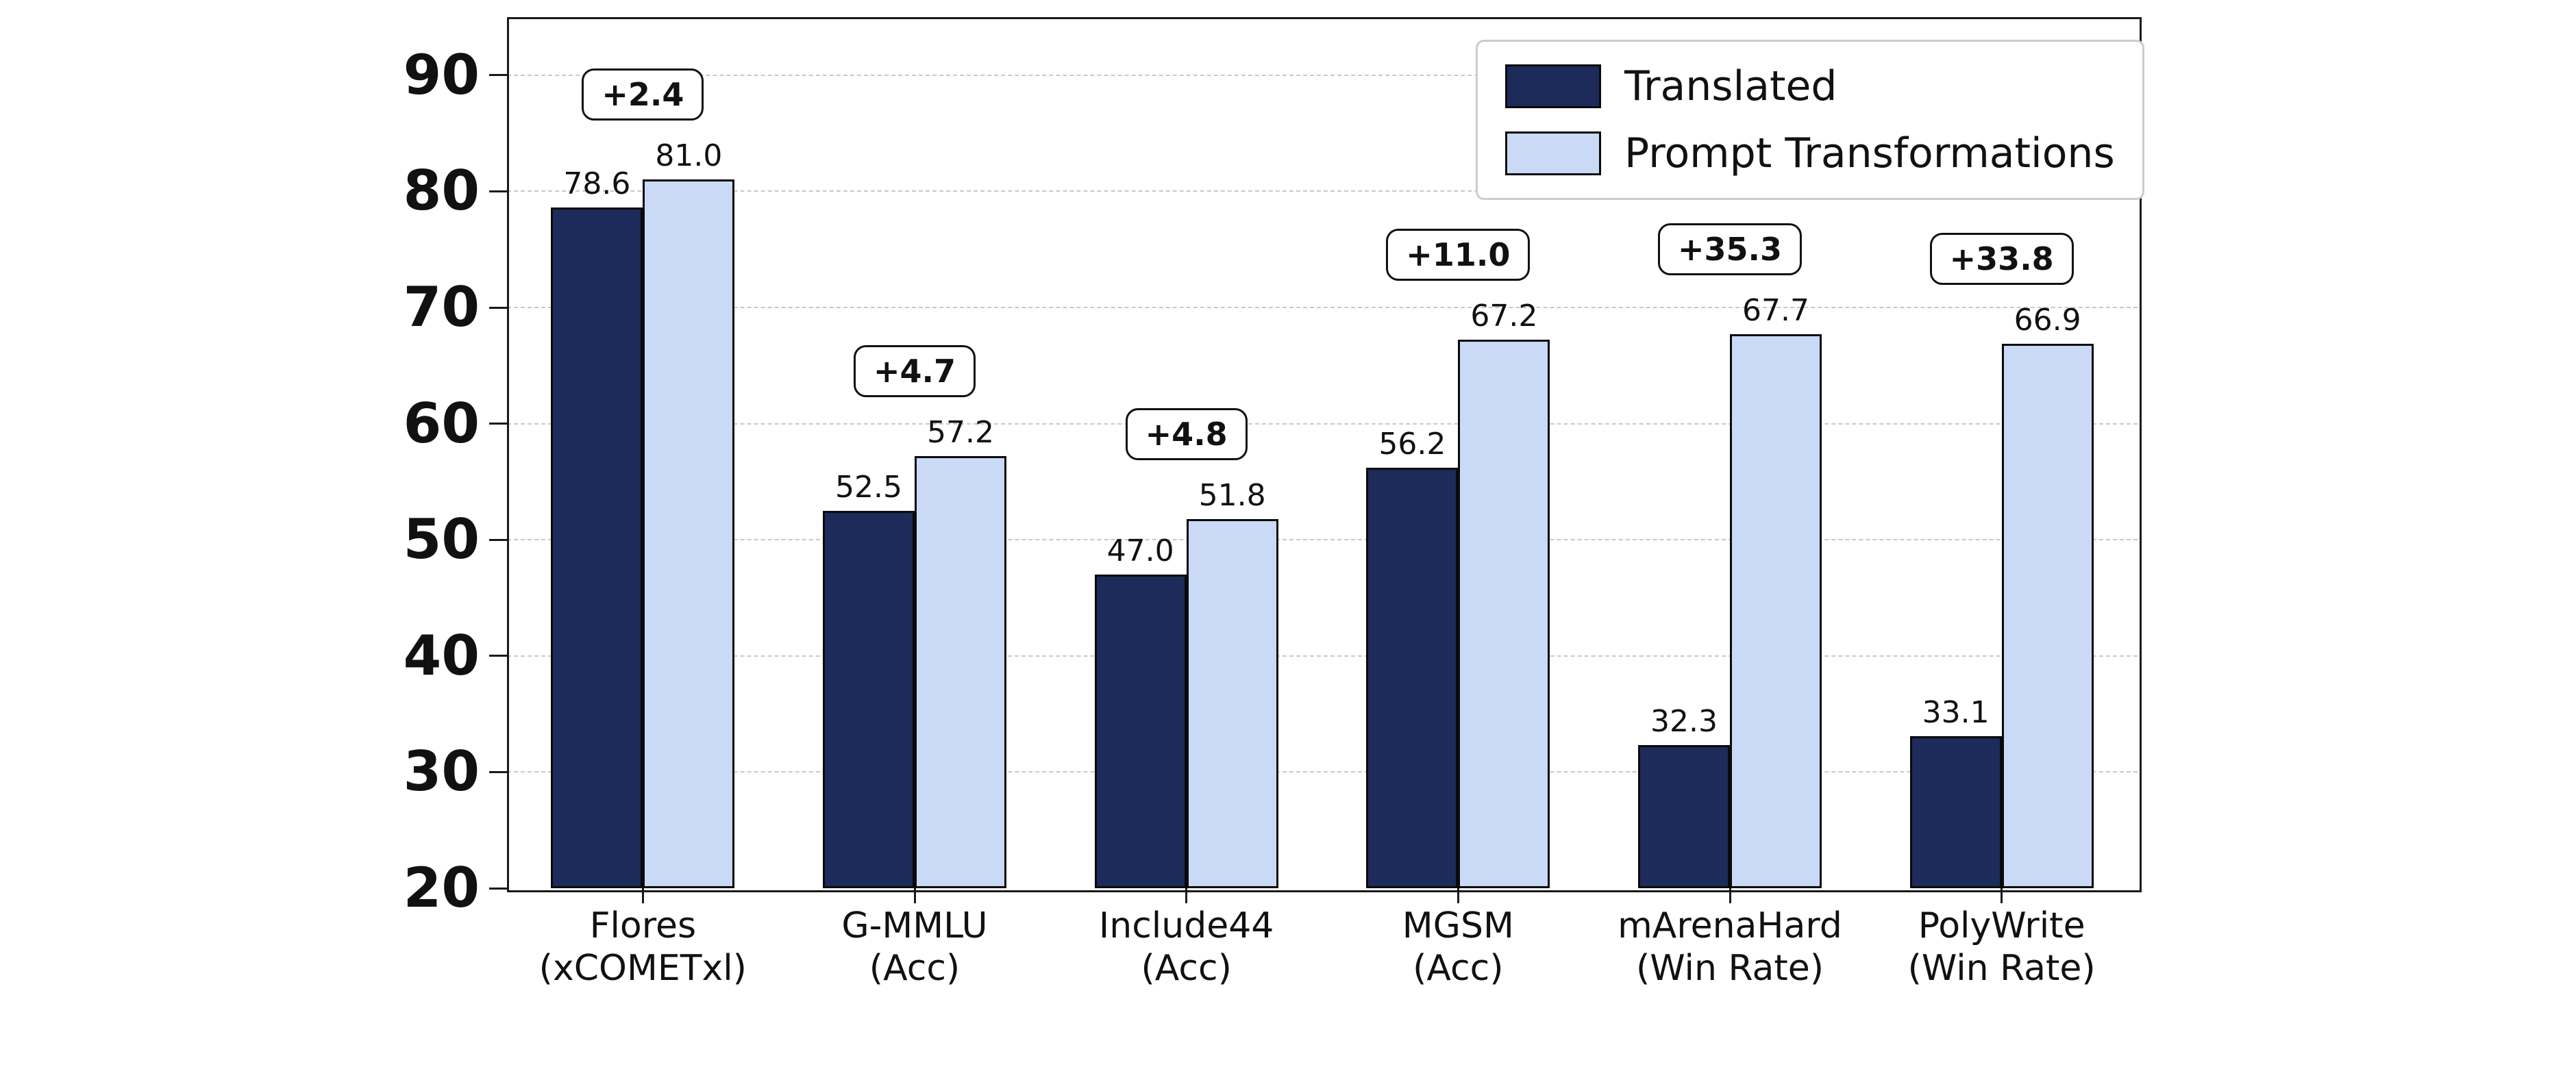 The image size is (2576, 1082). What do you see at coordinates (1504, 316) in the screenshot?
I see `value-label: 67.2` at bounding box center [1504, 316].